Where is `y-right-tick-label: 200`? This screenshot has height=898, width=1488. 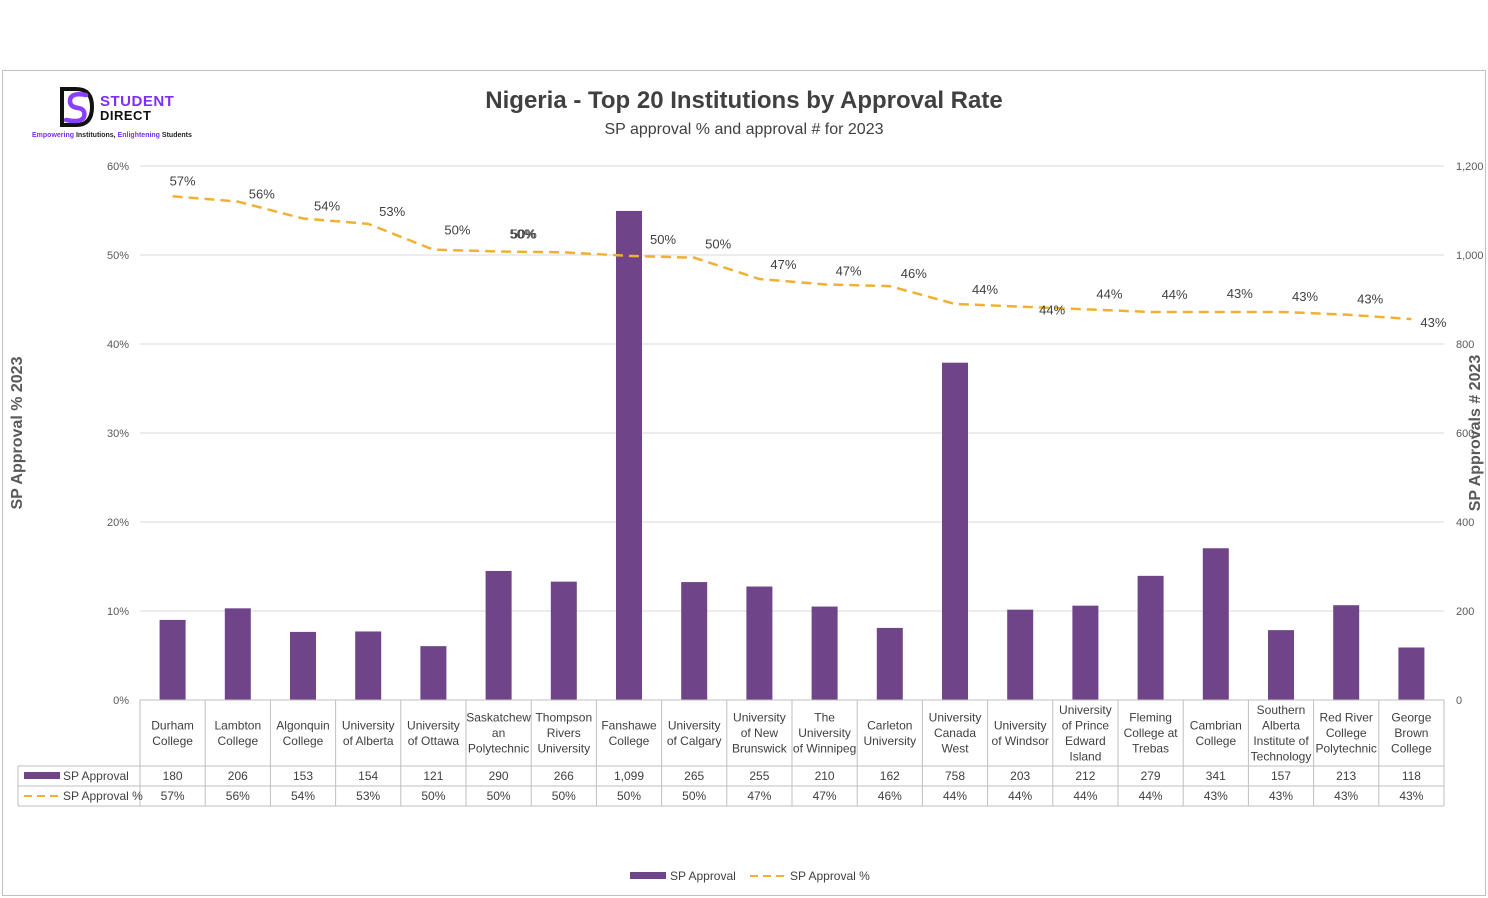
y-right-tick-label: 200 is located at coordinates (1465, 612).